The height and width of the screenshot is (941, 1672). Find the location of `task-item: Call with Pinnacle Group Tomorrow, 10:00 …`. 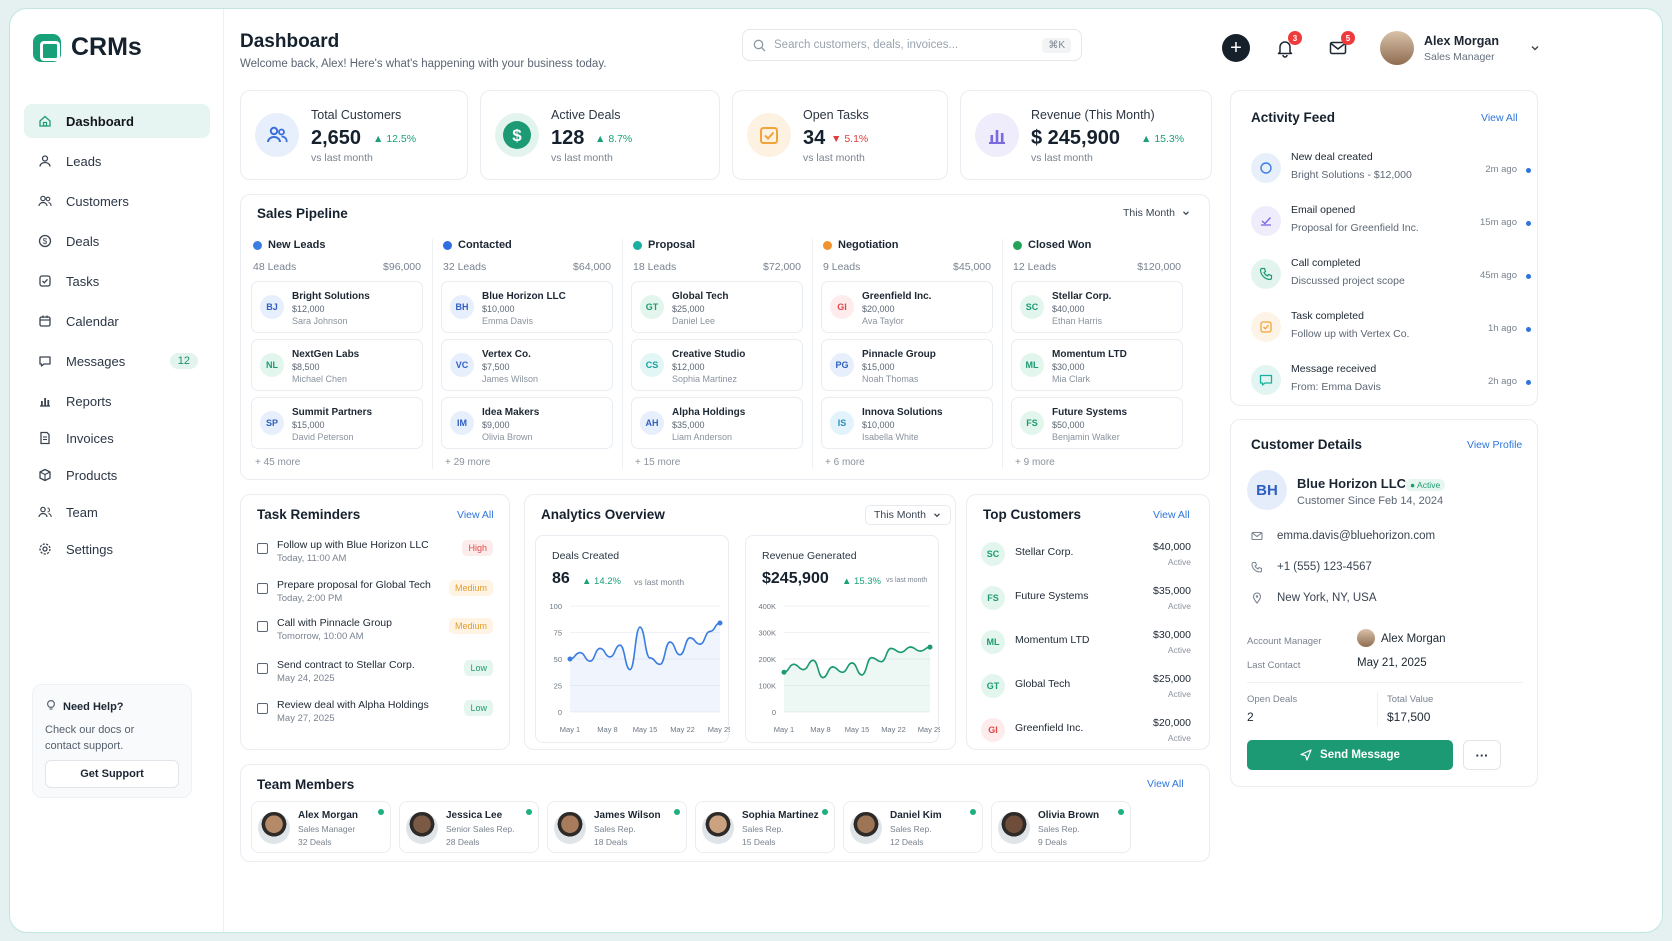

task-item: Call with Pinnacle Group Tomorrow, 10:00 … is located at coordinates (375, 633).